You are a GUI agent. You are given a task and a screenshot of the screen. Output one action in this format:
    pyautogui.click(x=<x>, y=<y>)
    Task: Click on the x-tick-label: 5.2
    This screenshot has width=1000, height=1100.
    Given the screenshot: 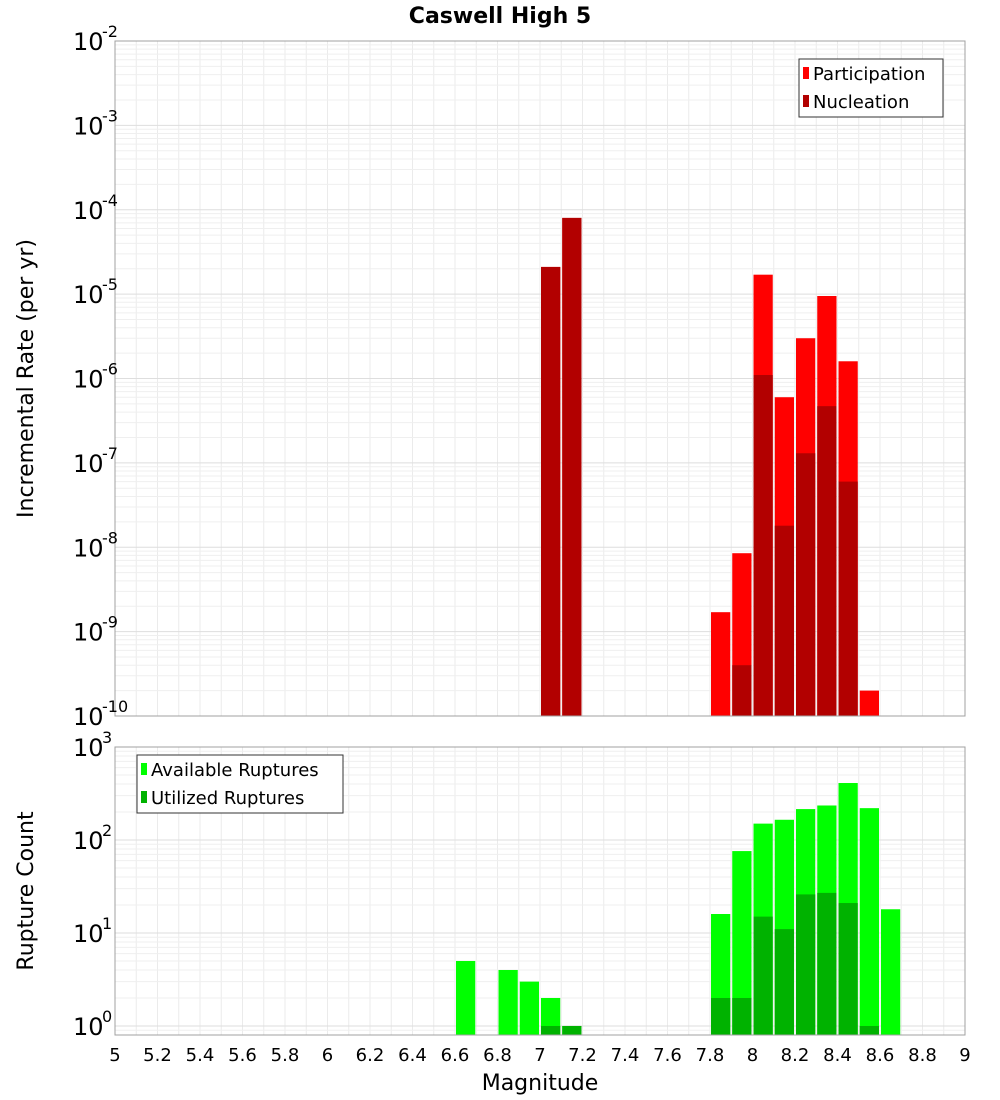 What is the action you would take?
    pyautogui.click(x=157, y=1055)
    